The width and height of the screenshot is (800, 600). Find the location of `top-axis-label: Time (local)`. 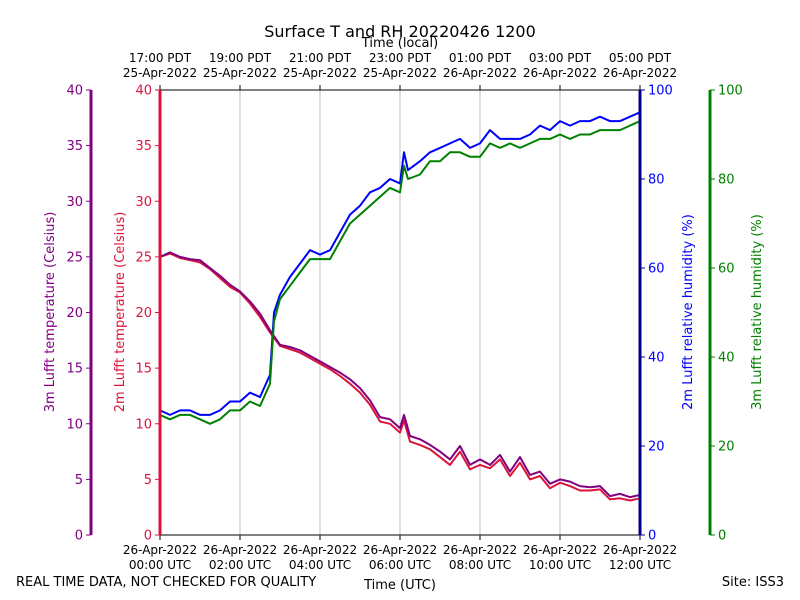

top-axis-label: Time (local) is located at coordinates (399, 43).